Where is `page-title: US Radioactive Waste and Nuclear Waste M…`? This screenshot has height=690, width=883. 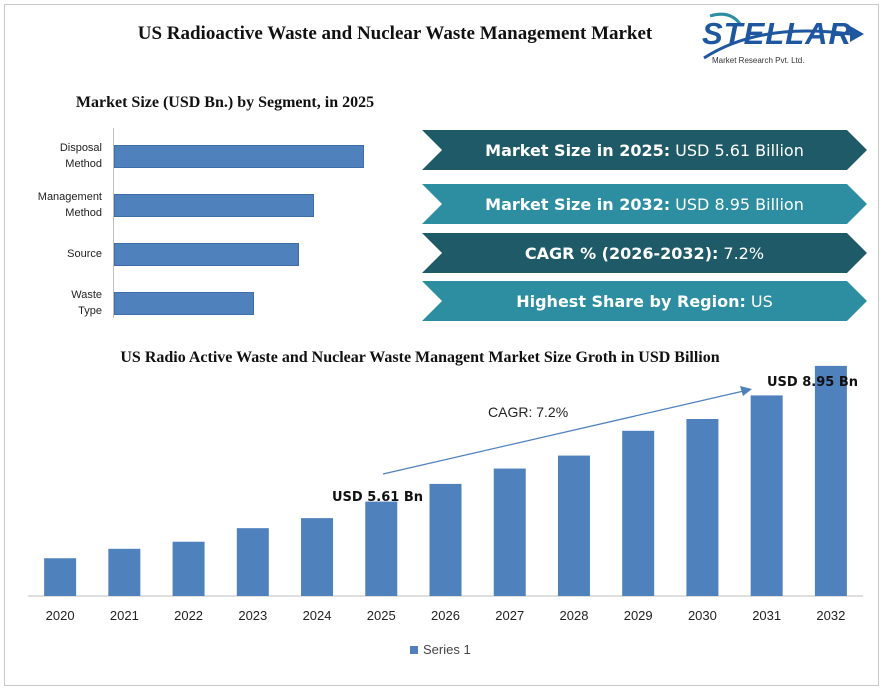
page-title: US Radioactive Waste and Nuclear Waste M… is located at coordinates (395, 33).